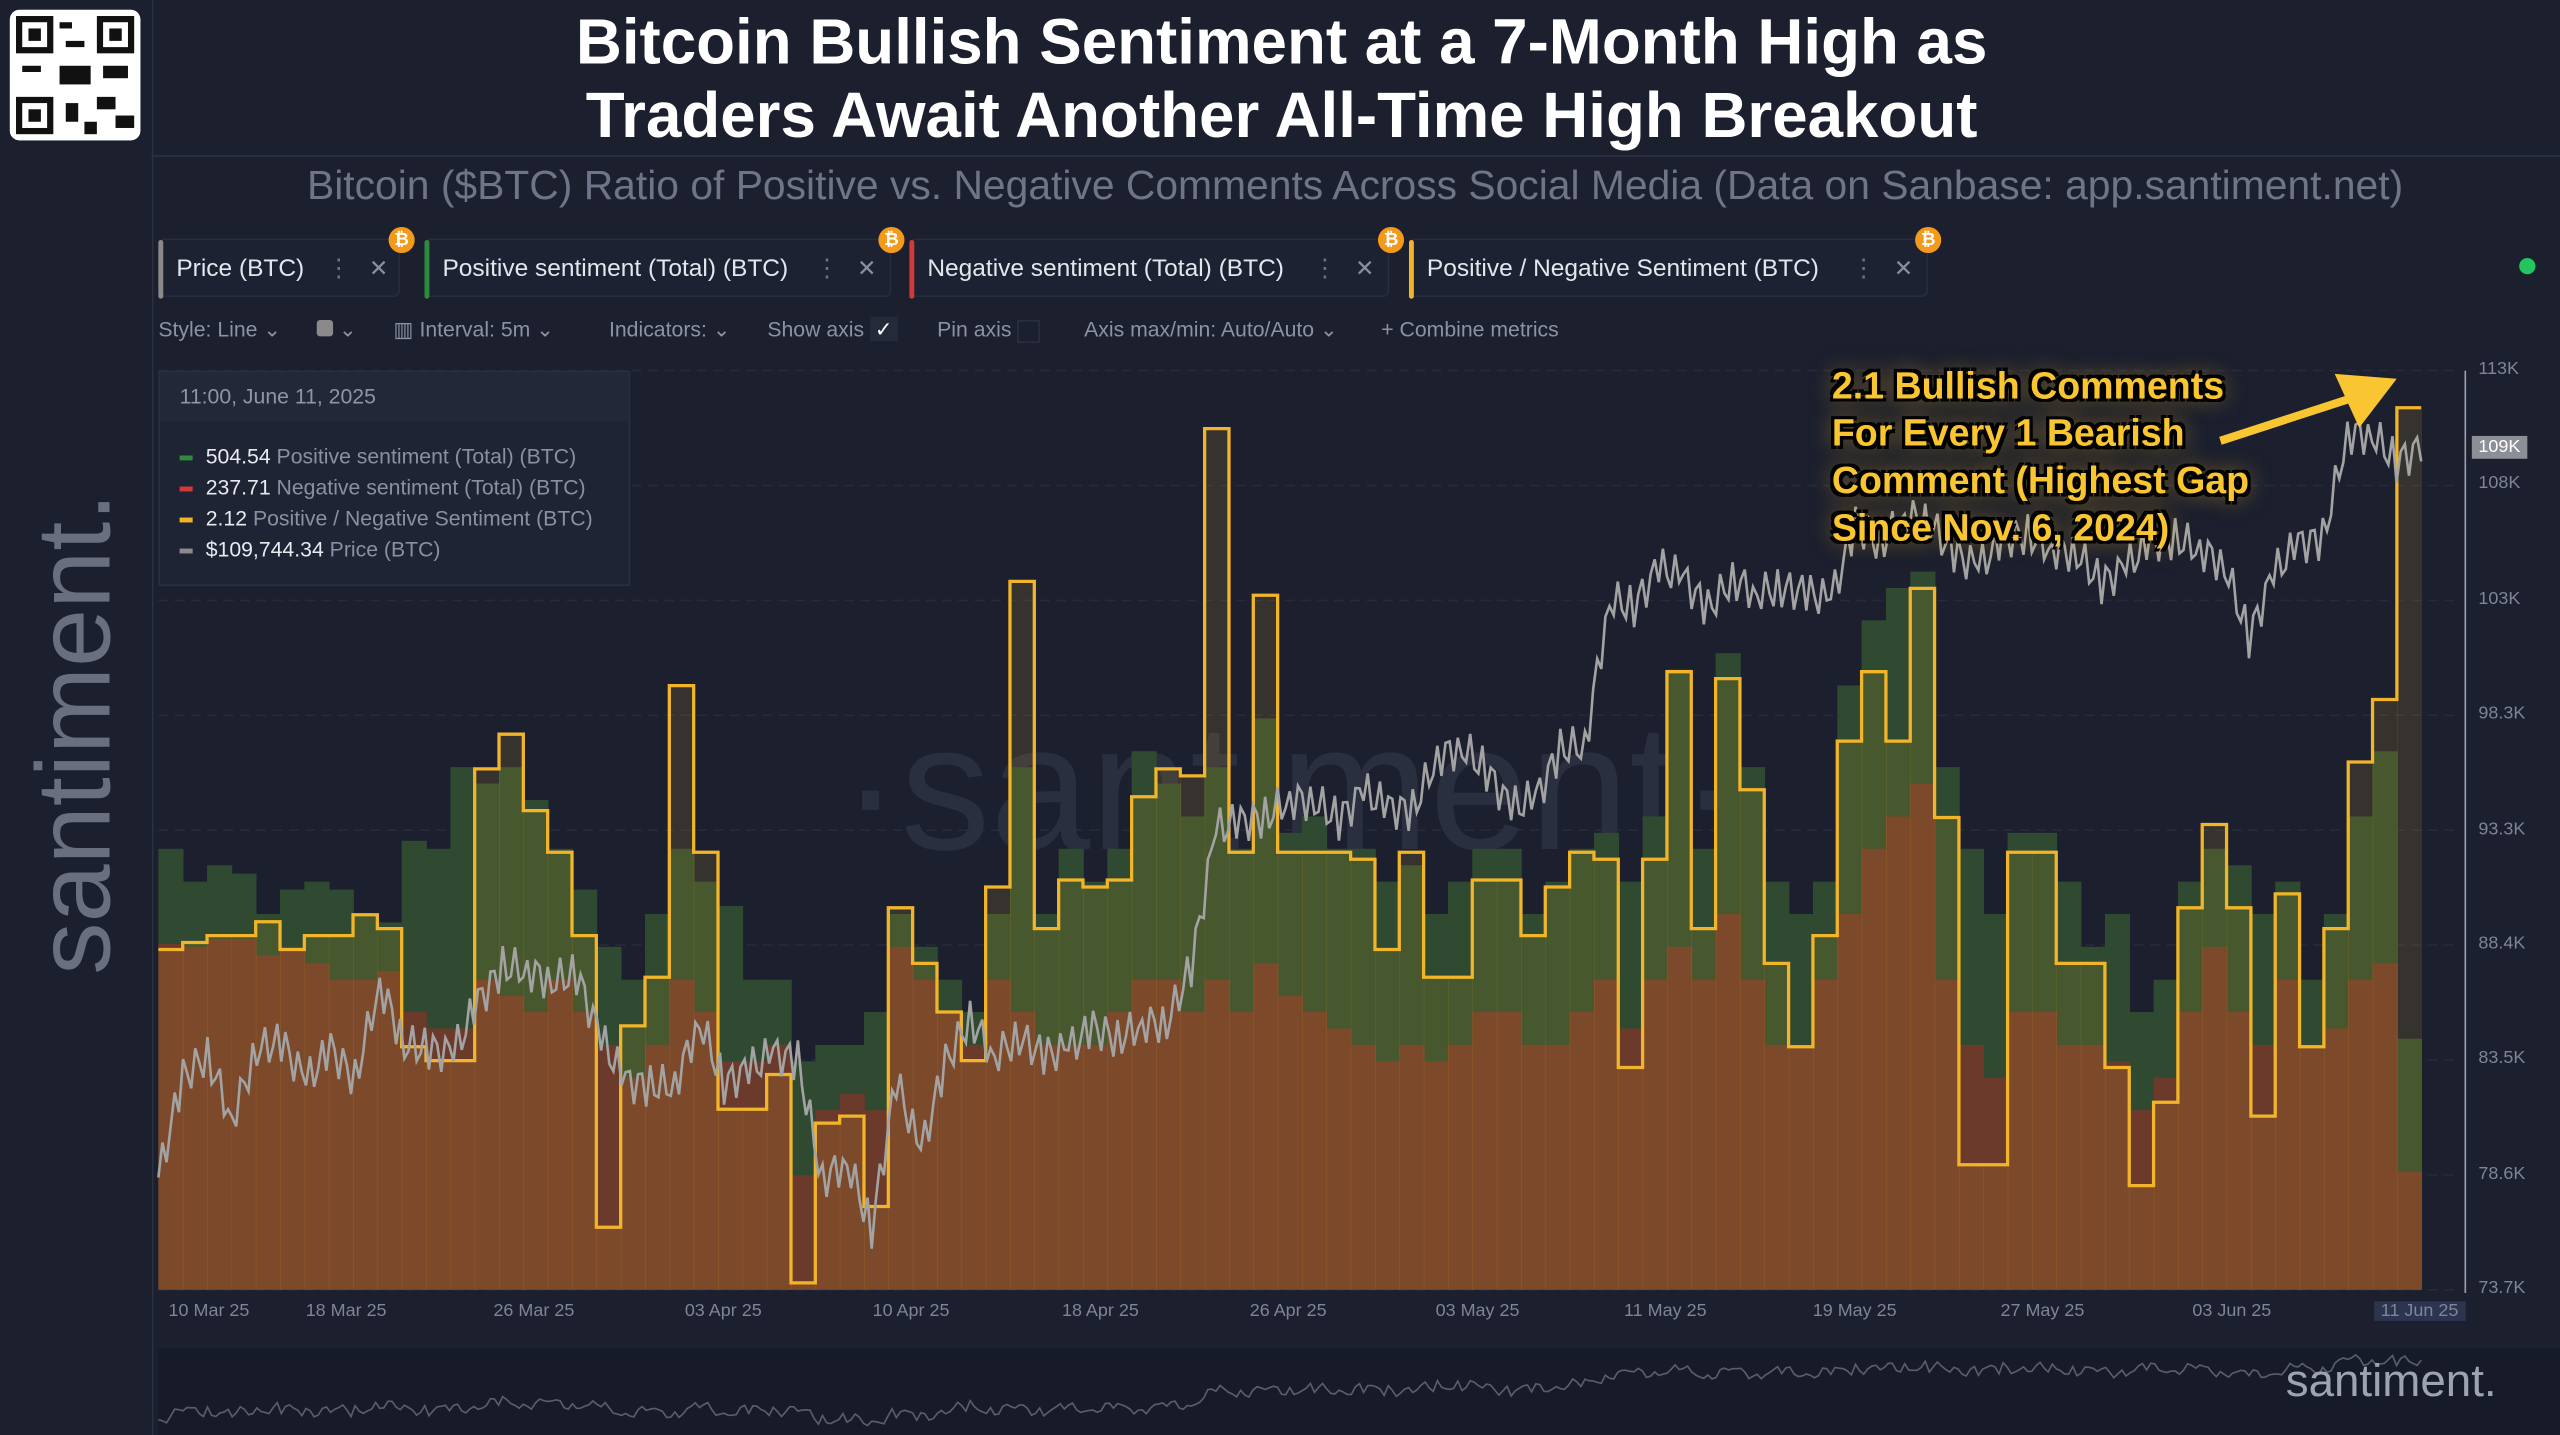 This screenshot has height=1435, width=2560. What do you see at coordinates (403, 329) in the screenshot?
I see `candles-icon: ▥` at bounding box center [403, 329].